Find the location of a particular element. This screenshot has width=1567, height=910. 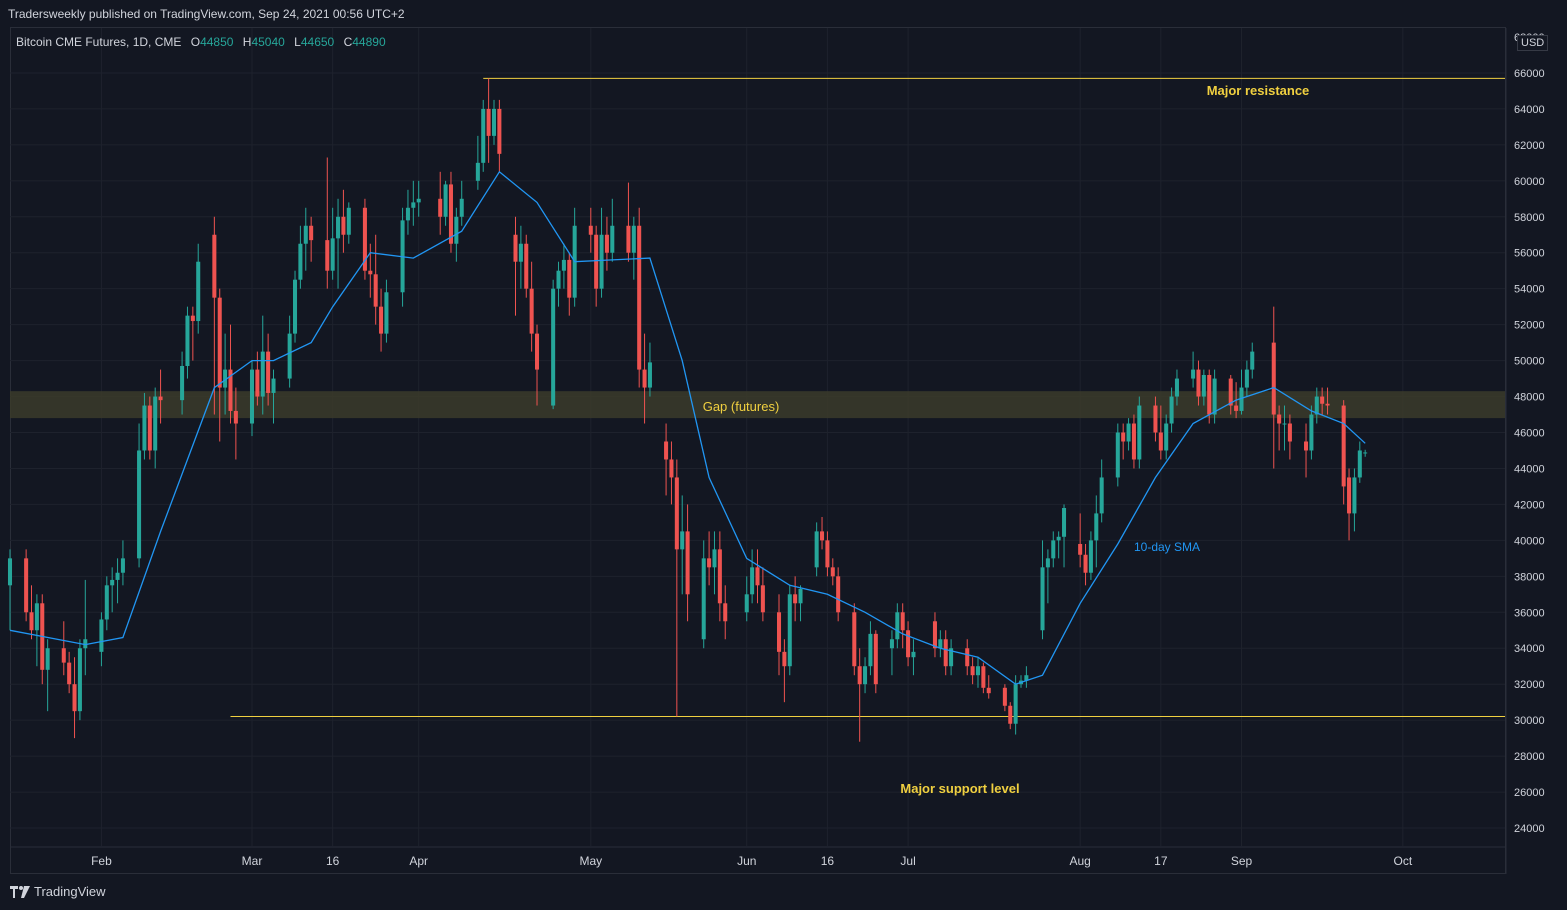

x-tick-label: Feb is located at coordinates (101, 861).